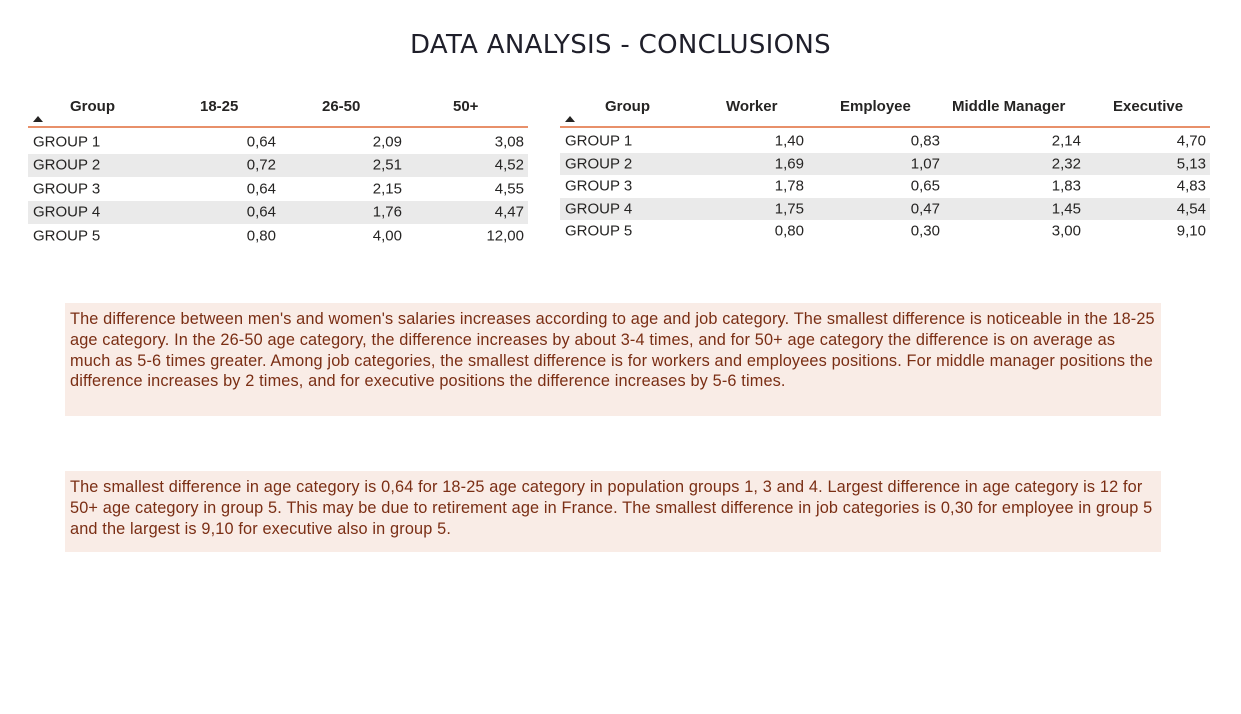 The height and width of the screenshot is (714, 1241). What do you see at coordinates (1009, 106) in the screenshot?
I see `job-header-middle-manager: Middle Manager` at bounding box center [1009, 106].